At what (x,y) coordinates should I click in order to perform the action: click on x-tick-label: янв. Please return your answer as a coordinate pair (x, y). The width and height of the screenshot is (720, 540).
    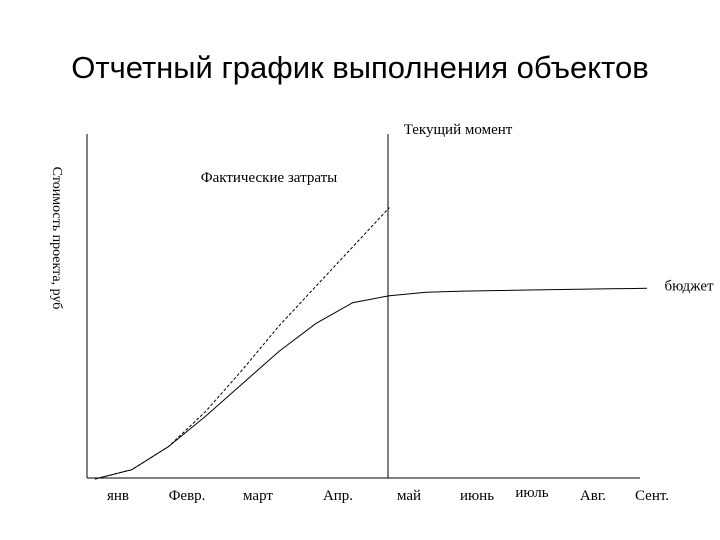
    Looking at the image, I should click on (118, 496).